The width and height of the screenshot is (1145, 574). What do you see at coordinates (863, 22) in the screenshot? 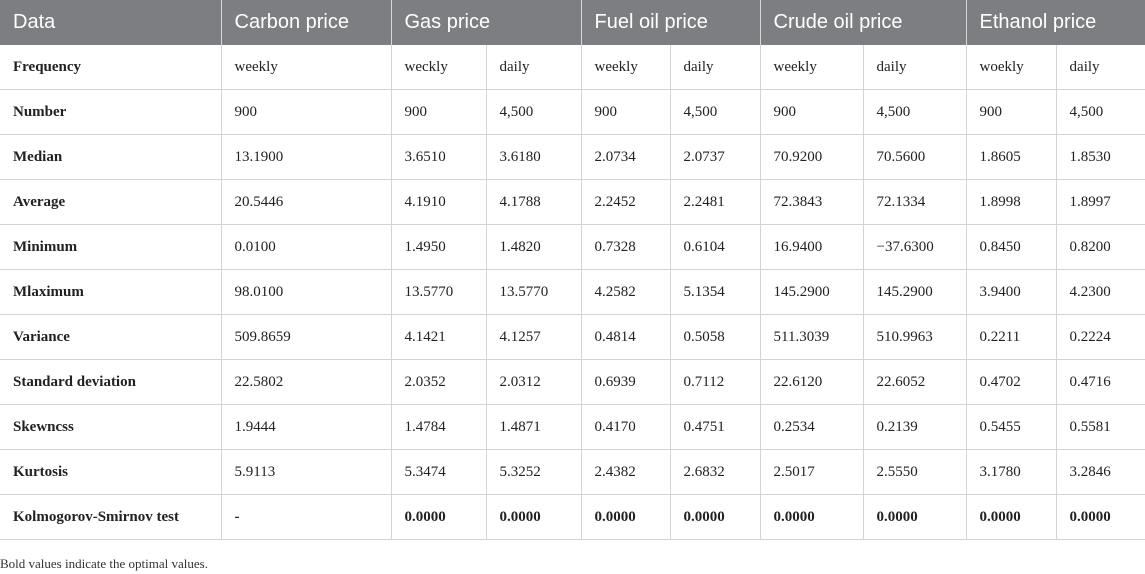
I see `header-crude-oil-price: Crude oil price` at bounding box center [863, 22].